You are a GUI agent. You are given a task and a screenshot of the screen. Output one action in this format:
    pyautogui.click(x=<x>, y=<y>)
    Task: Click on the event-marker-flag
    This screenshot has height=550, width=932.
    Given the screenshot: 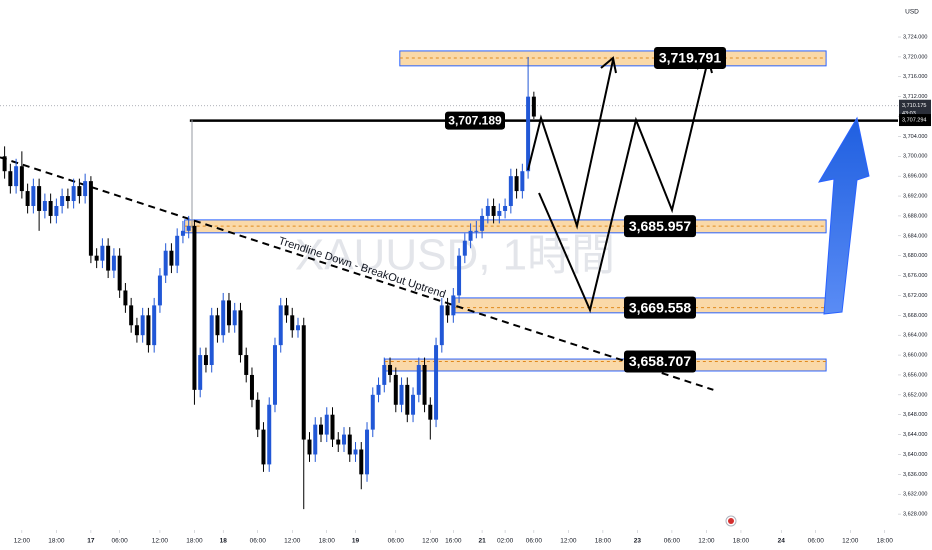 What is the action you would take?
    pyautogui.click(x=731, y=521)
    